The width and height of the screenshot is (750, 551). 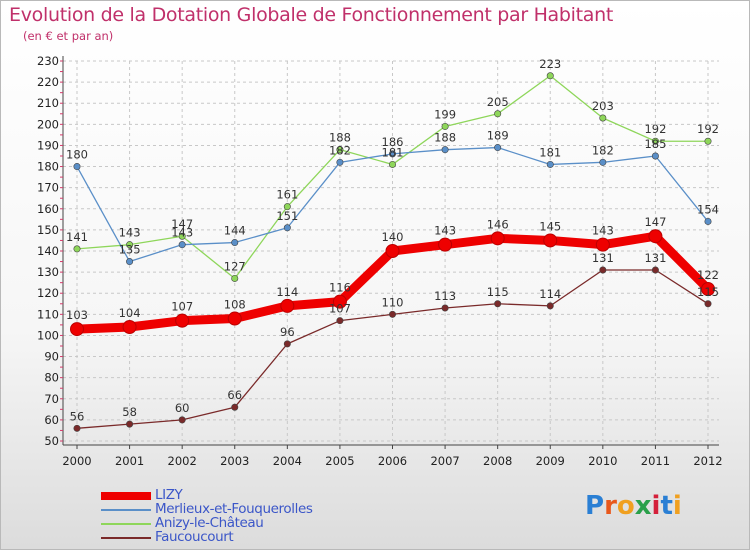 I want to click on logo-letter: i, so click(x=677, y=506).